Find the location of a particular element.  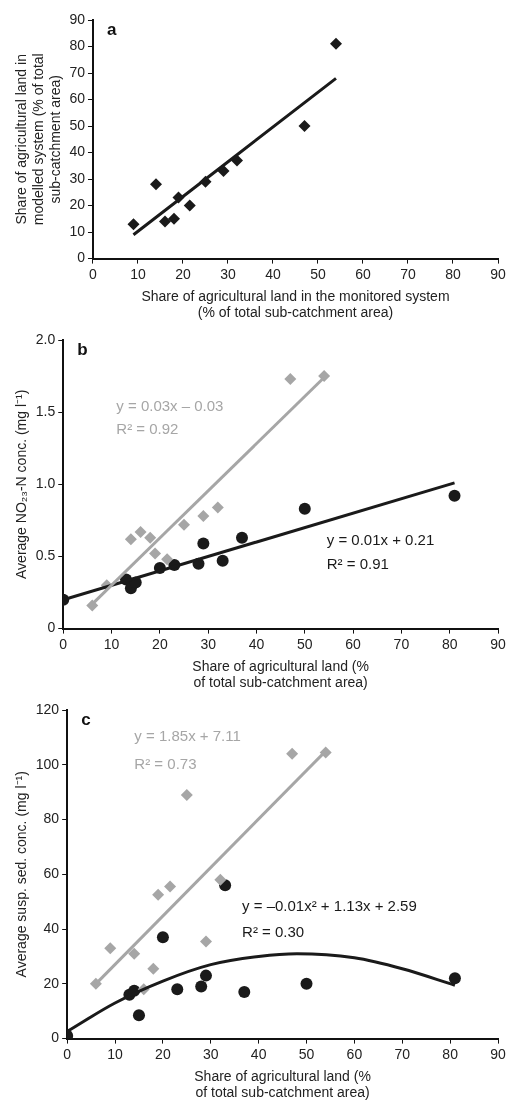

y-tick-label: 0.5 is located at coordinates (45, 555).